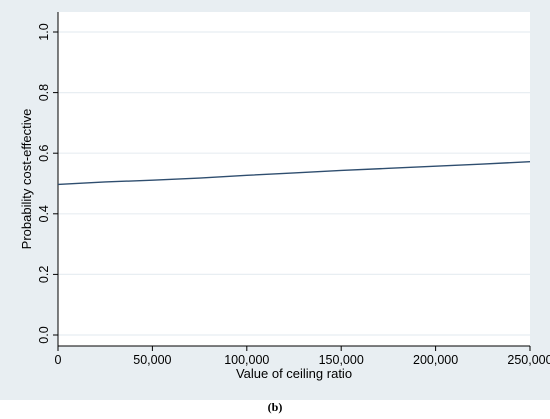 The image size is (550, 419). I want to click on y-axis-title: Probability cost-effective, so click(26, 179).